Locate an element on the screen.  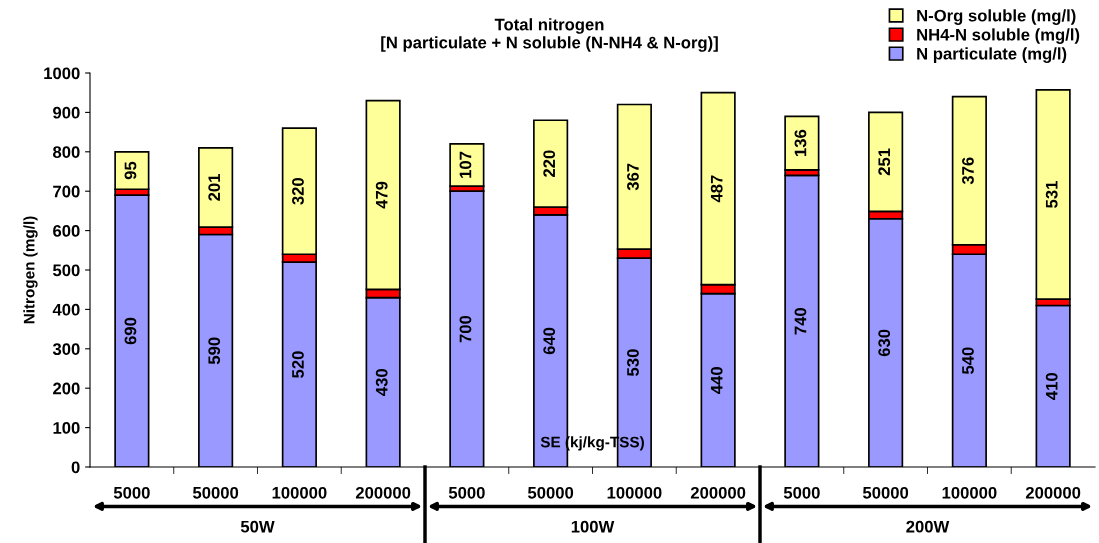
data-label: 531 is located at coordinates (1051, 194).